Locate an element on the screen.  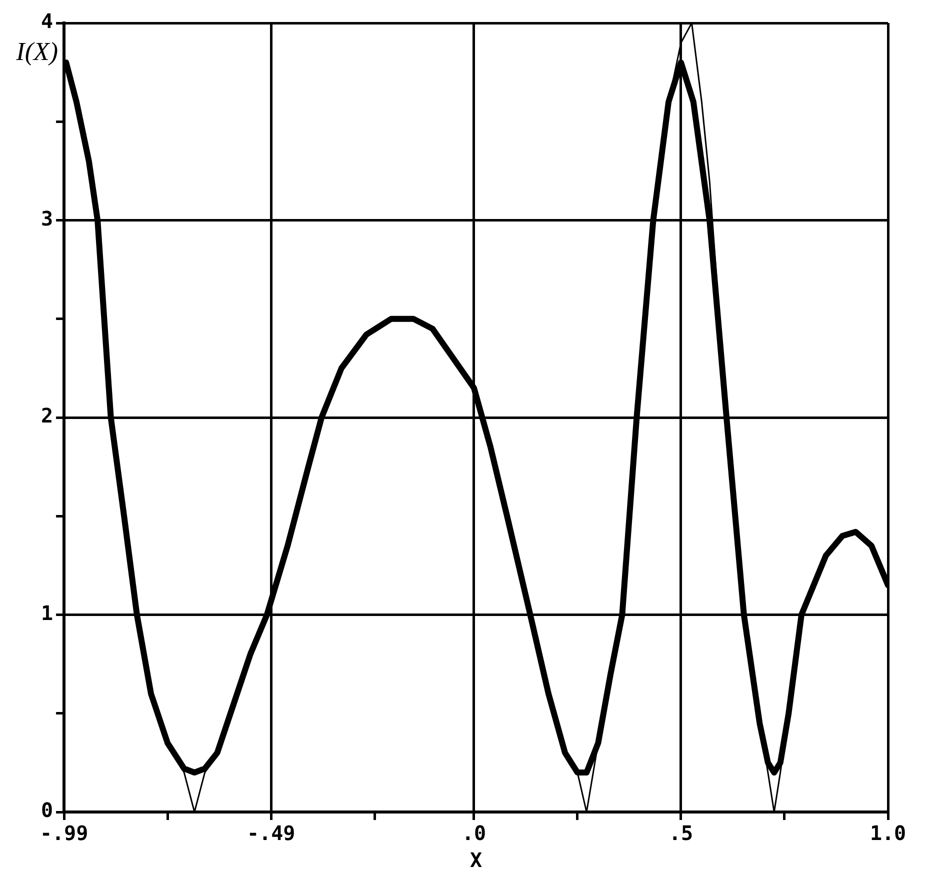
x-tick-label: .5 is located at coordinates (681, 833).